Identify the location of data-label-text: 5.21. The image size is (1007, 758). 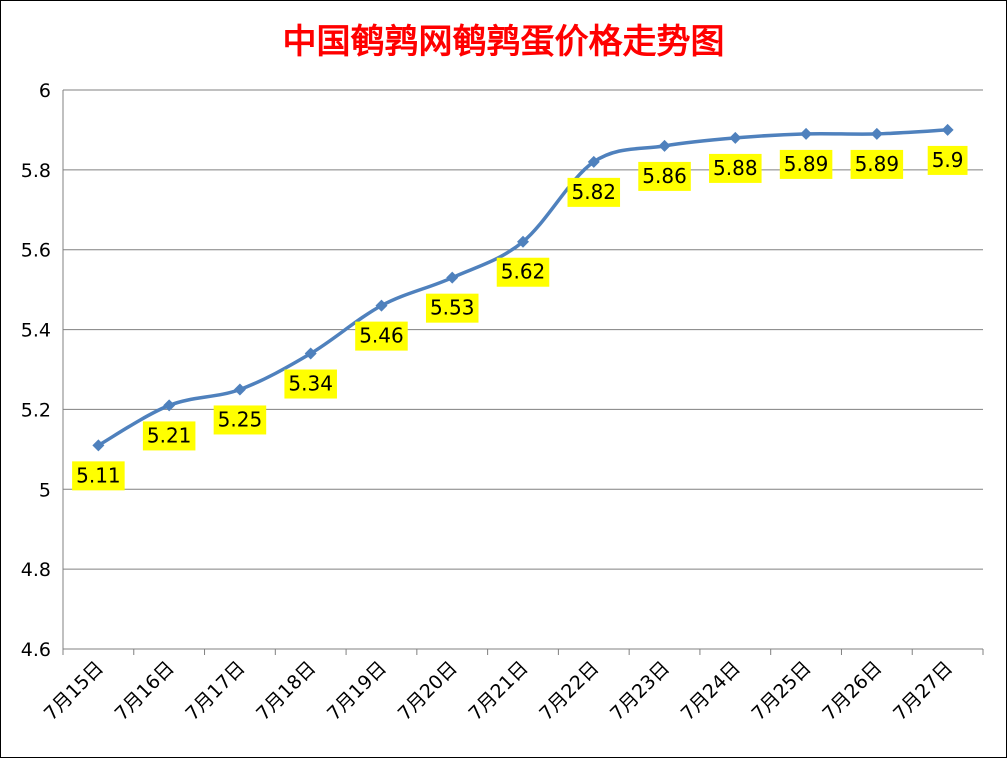
(169, 435).